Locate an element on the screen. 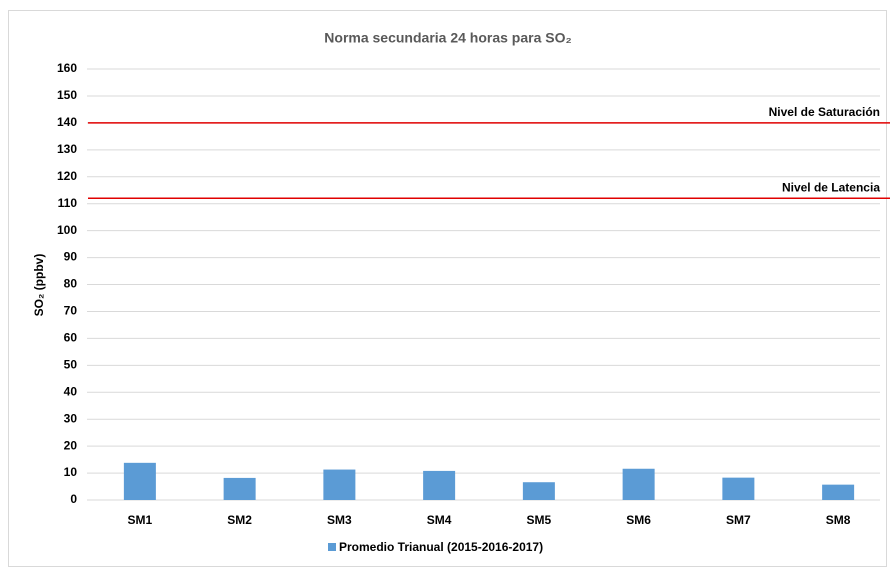  y-tick-label: 120 is located at coordinates (67, 176).